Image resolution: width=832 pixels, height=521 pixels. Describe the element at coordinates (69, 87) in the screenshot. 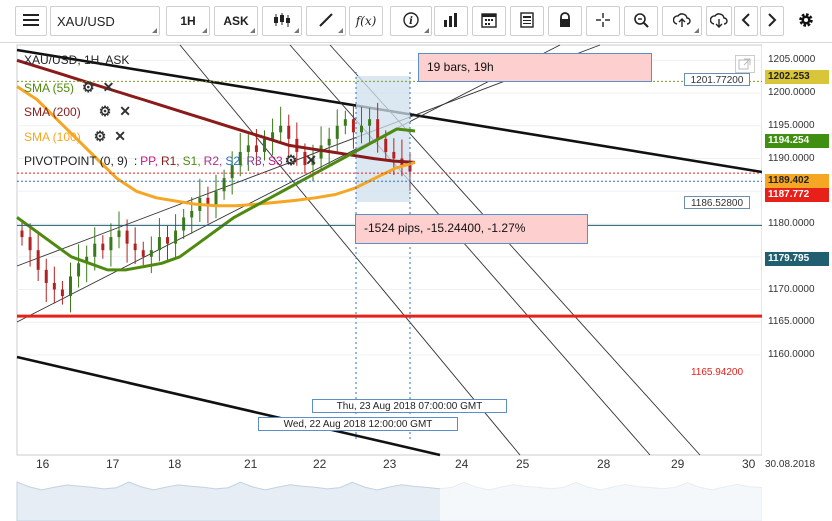

I see `legend-sma55: SMA (55) ⚙ ✕` at that location.